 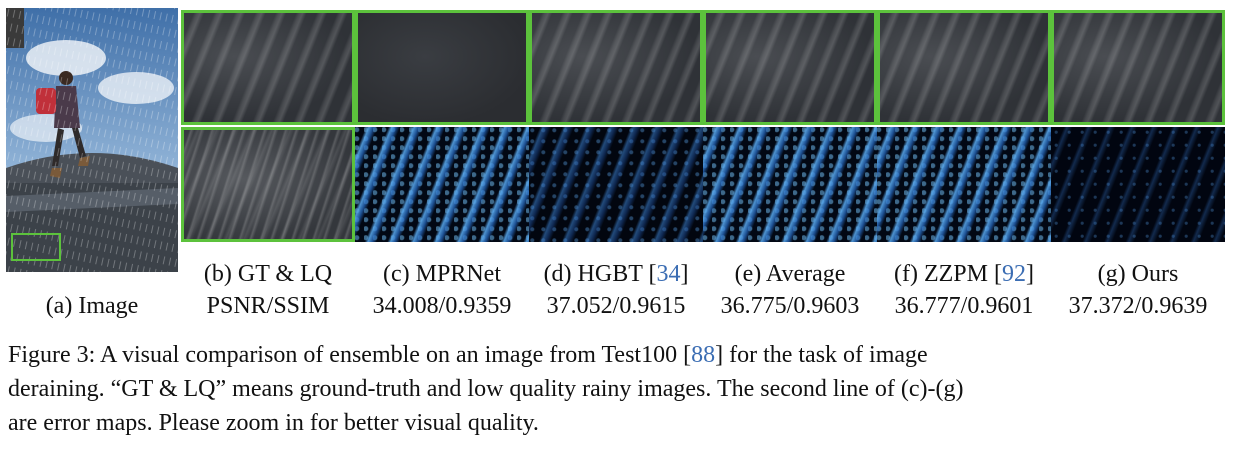 I want to click on crop-gt, so click(x=268, y=67).